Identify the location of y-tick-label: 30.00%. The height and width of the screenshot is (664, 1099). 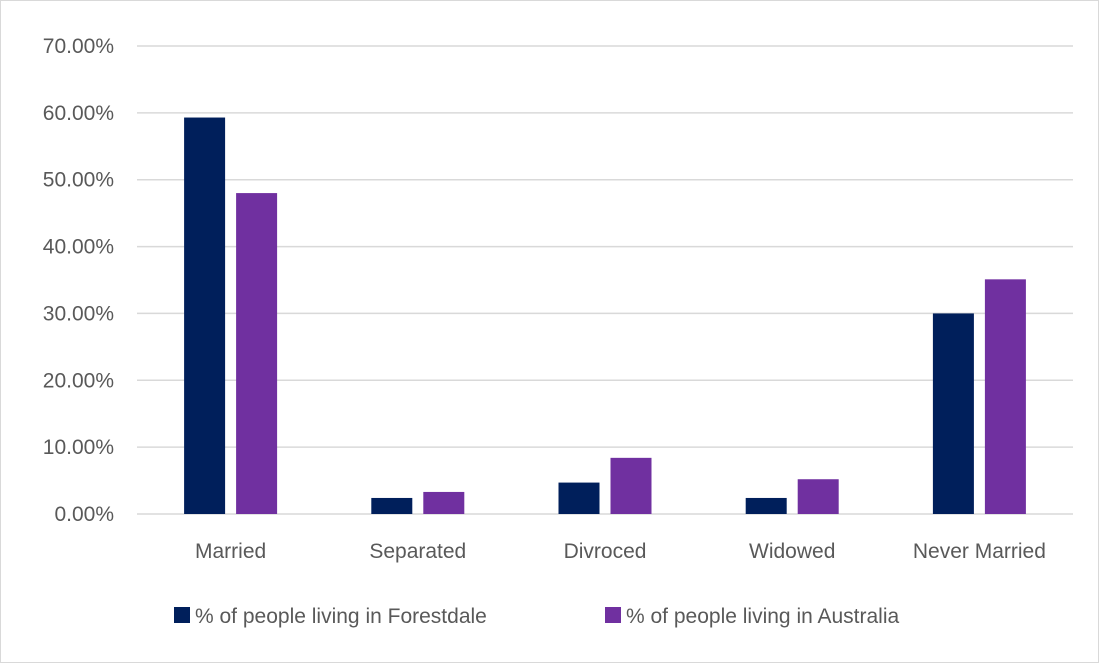
(78, 313).